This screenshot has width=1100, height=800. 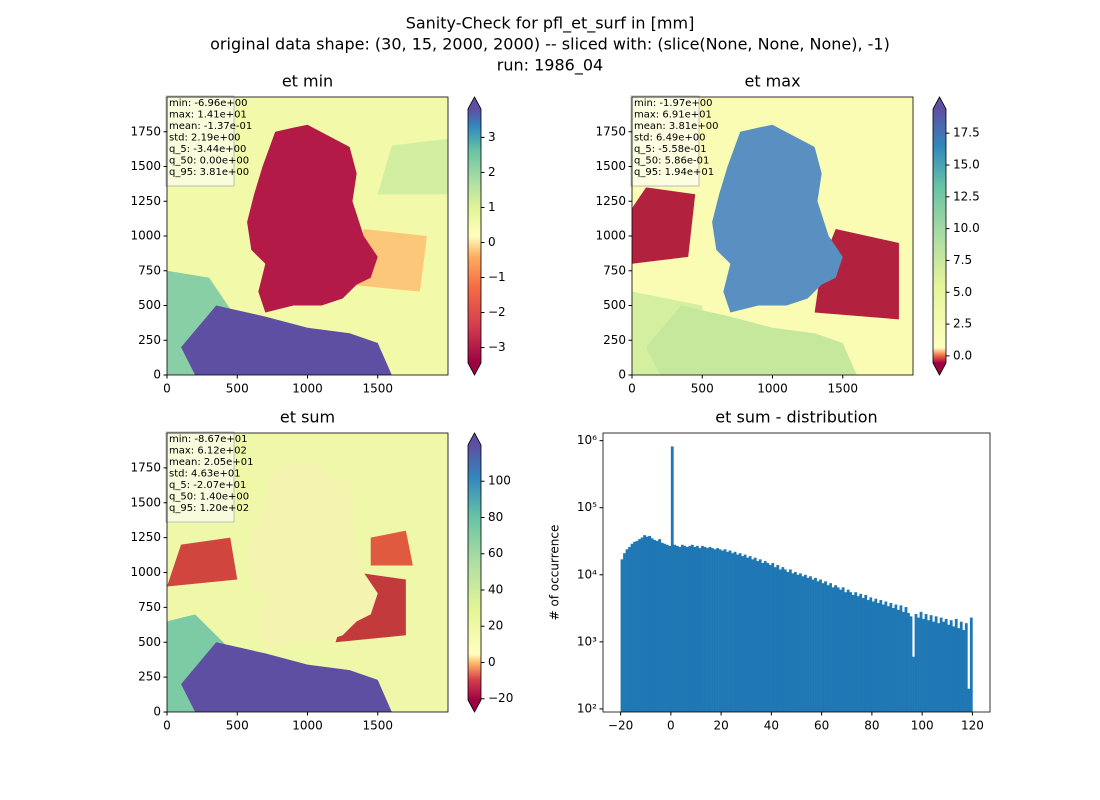 What do you see at coordinates (207, 485) in the screenshot?
I see `stats-line: q_5: -2.07e+01` at bounding box center [207, 485].